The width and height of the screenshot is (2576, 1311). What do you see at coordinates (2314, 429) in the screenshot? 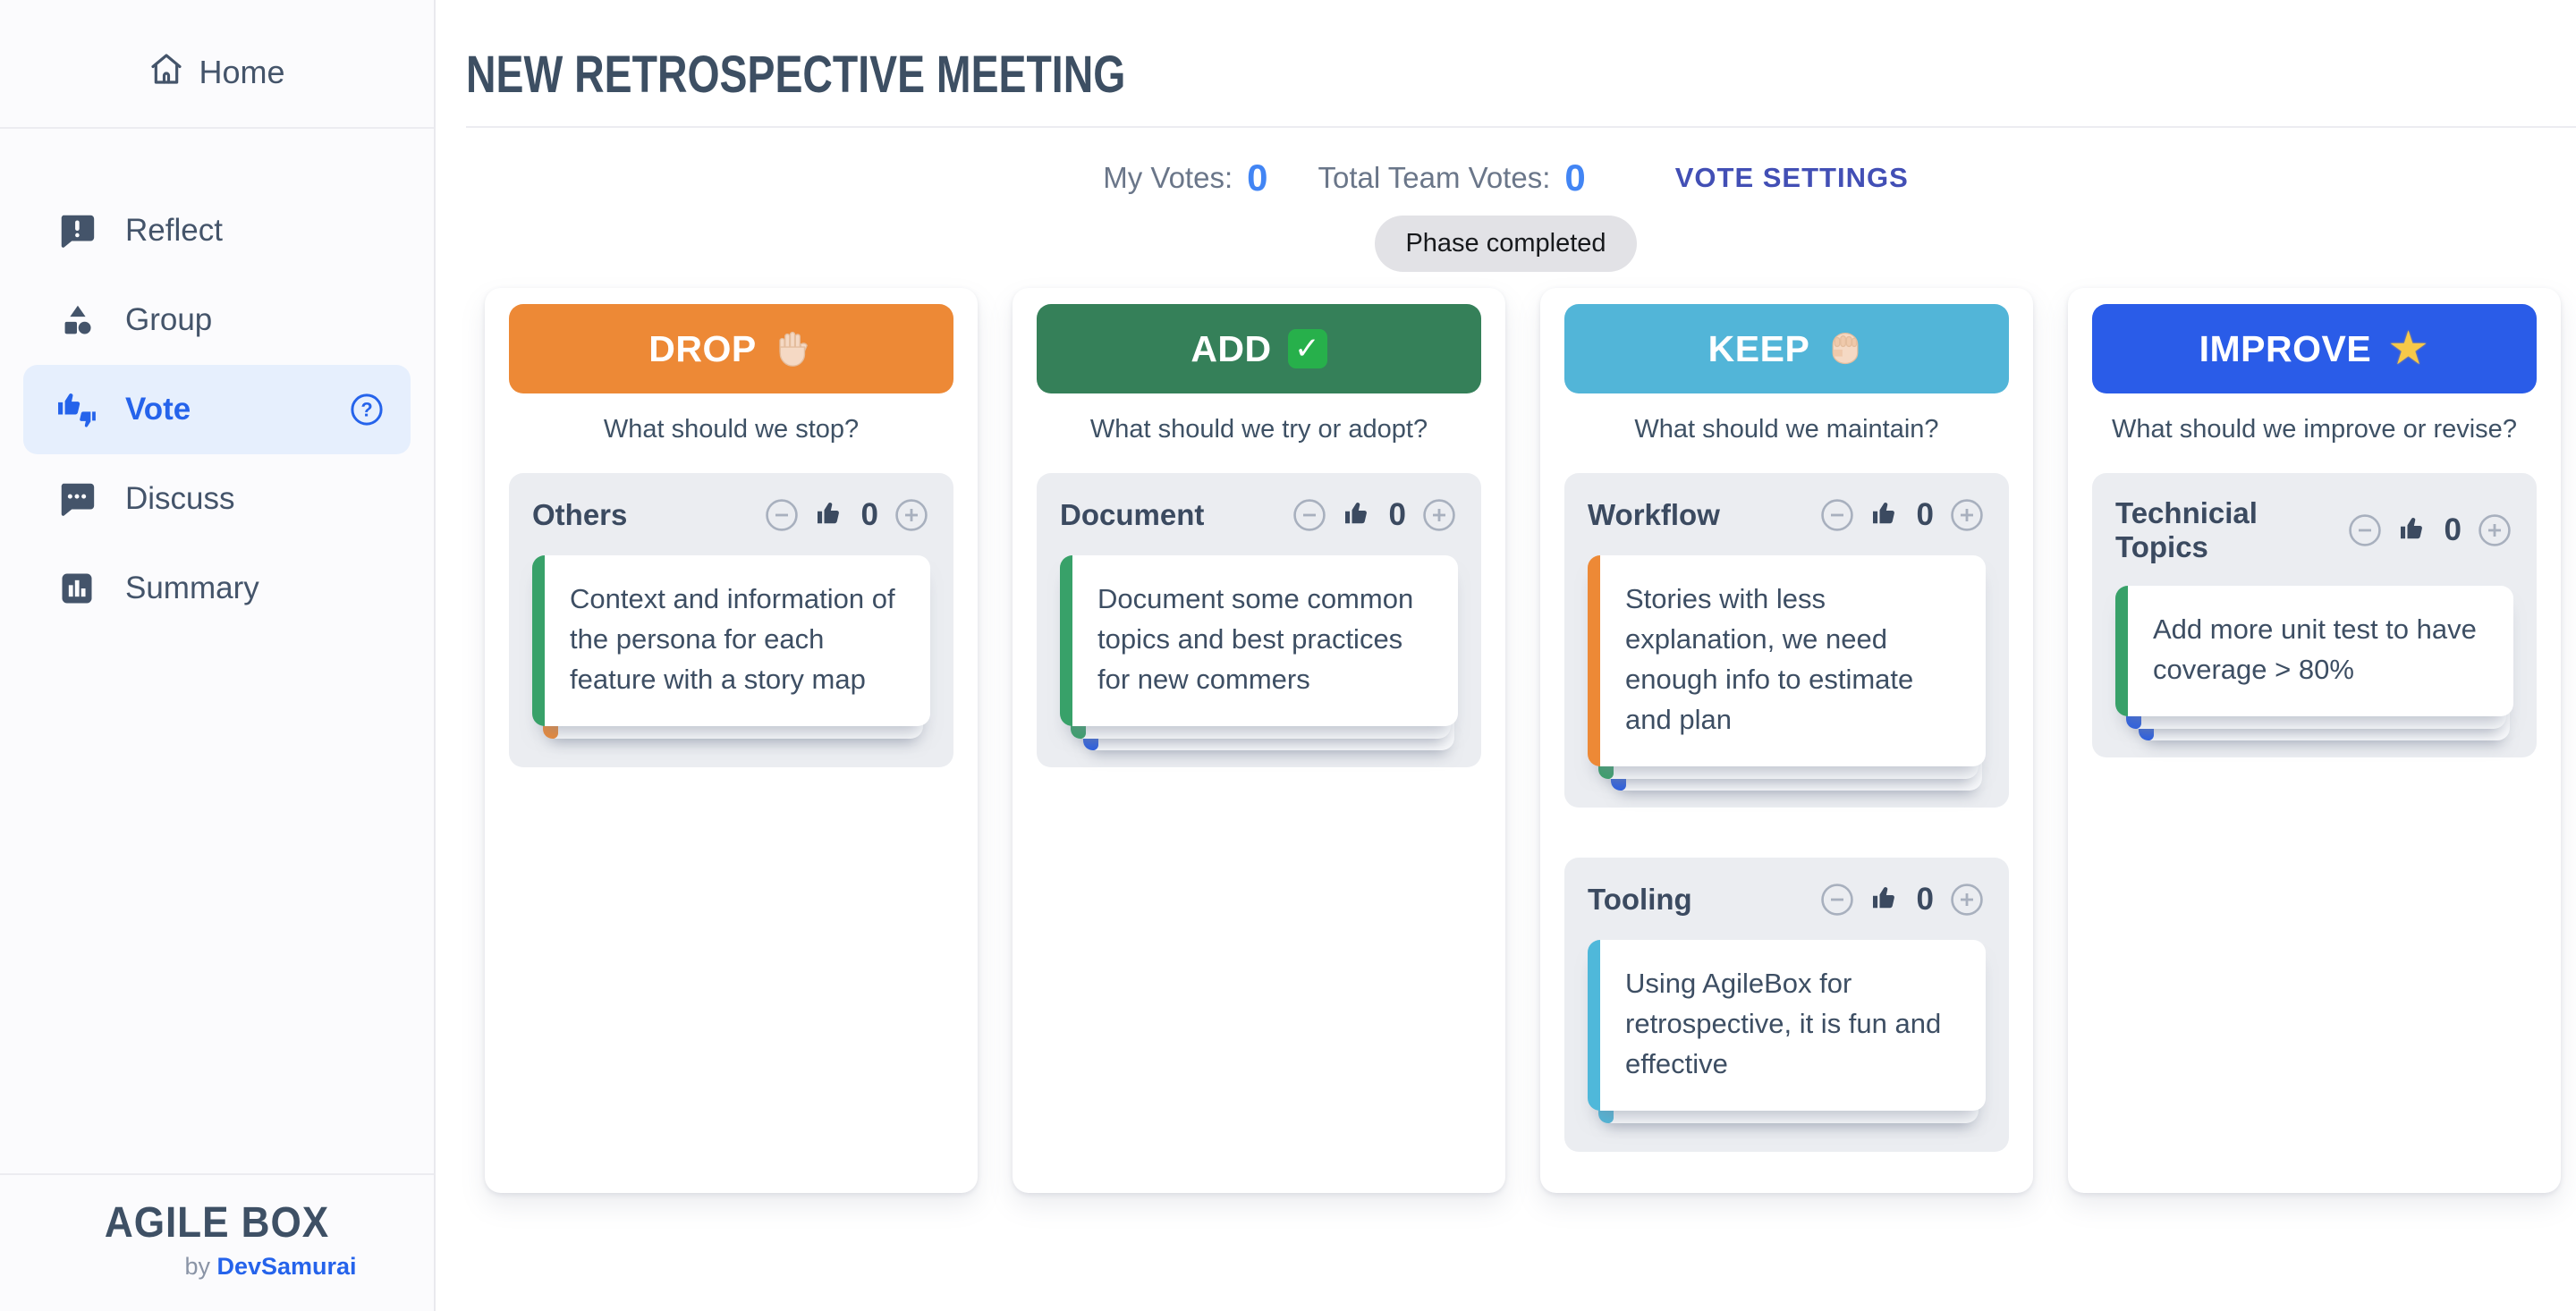
I see `column-question: What should we improve or revise?` at bounding box center [2314, 429].